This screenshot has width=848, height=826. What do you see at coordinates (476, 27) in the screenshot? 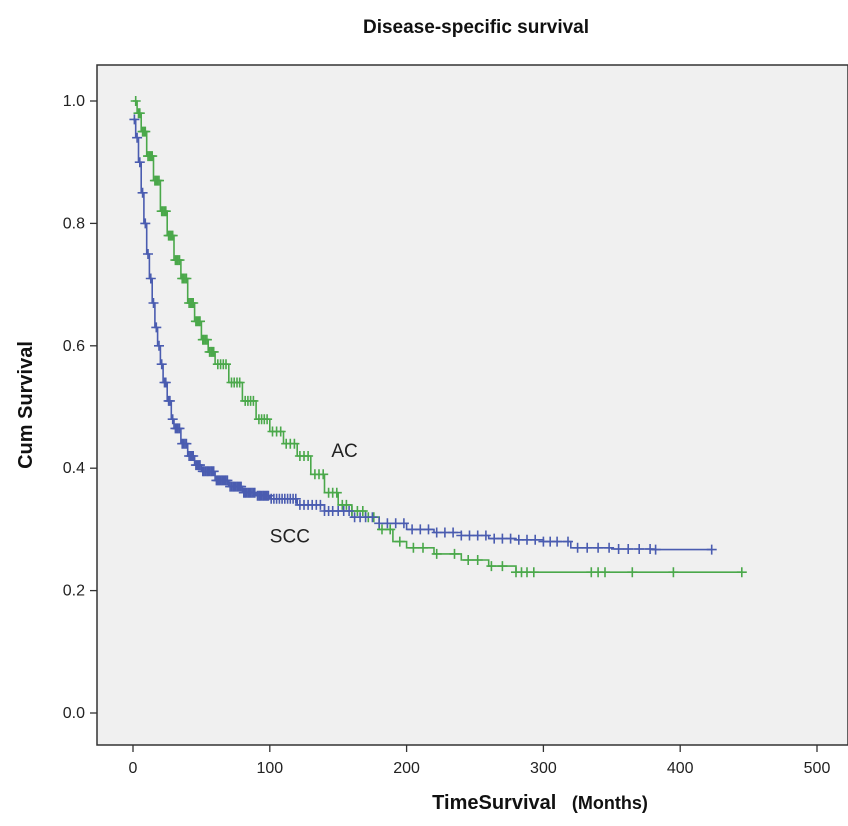
I see `chart-title: Disease-specific survival` at bounding box center [476, 27].